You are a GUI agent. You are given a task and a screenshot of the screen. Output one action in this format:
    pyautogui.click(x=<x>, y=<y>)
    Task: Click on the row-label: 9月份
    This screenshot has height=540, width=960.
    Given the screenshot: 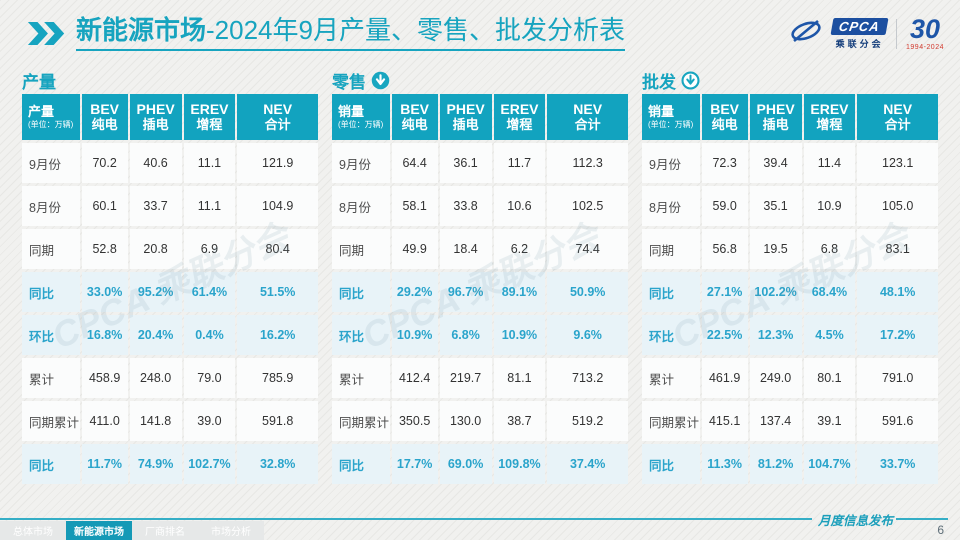 What is the action you would take?
    pyautogui.click(x=671, y=163)
    